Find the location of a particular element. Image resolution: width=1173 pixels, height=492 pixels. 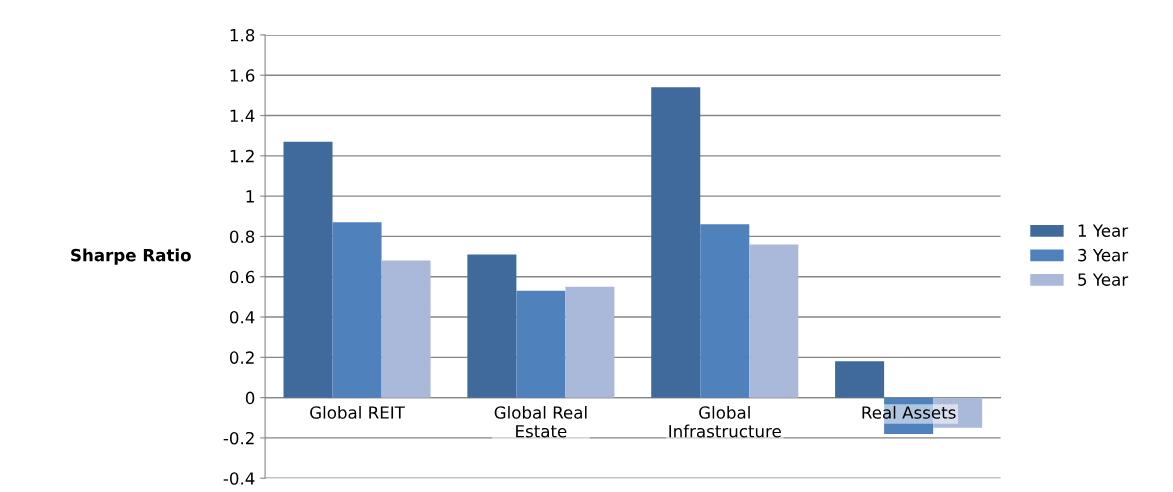

y-tick-label: 0.6 is located at coordinates (242, 277).